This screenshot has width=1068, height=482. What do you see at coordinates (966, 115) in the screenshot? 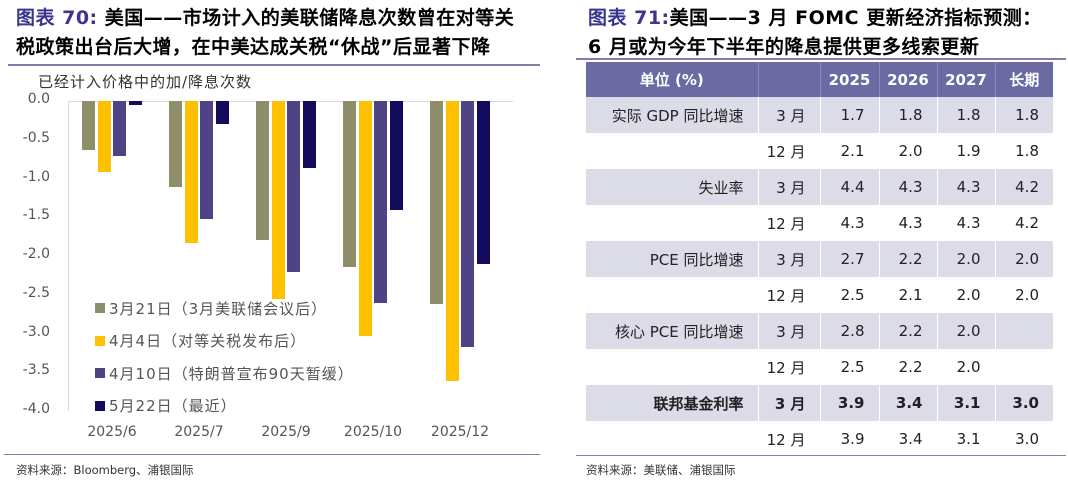
I see `value-2027: 1.8` at bounding box center [966, 115].